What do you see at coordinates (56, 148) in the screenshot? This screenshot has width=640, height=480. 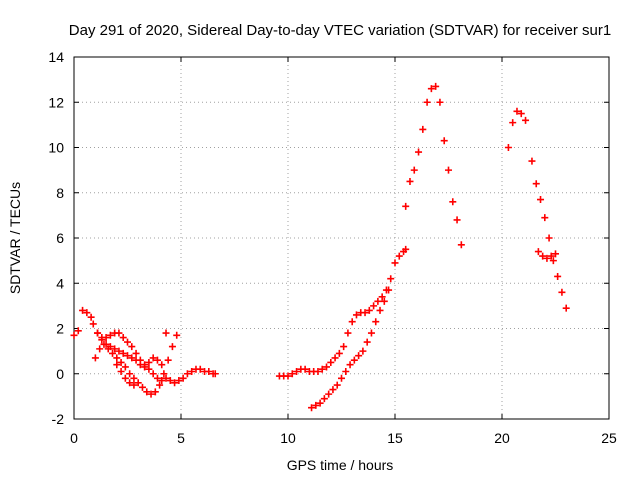 I see `y-tick-label: 10` at bounding box center [56, 148].